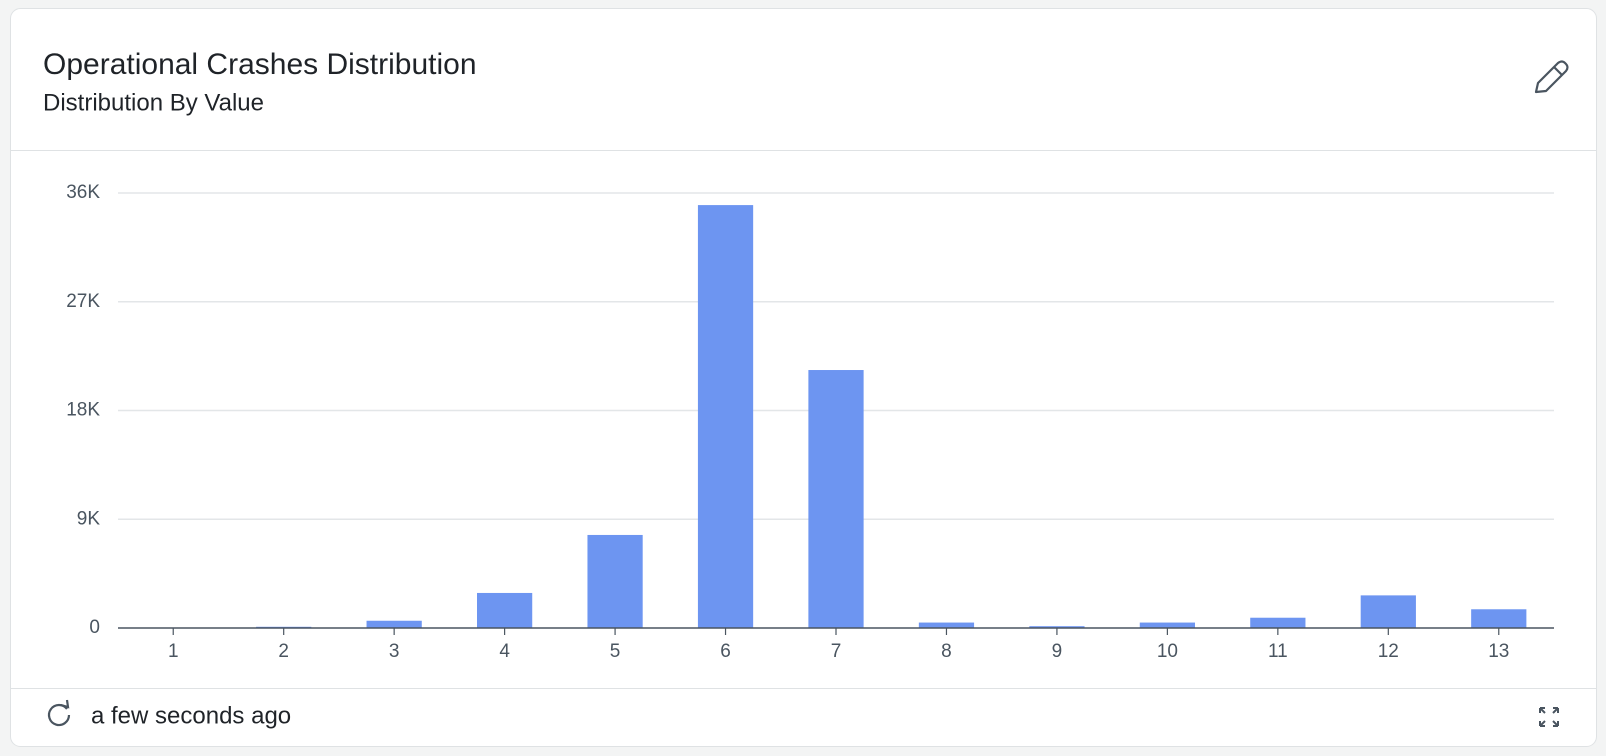  What do you see at coordinates (394, 651) in the screenshot?
I see `x-tick-label: 3` at bounding box center [394, 651].